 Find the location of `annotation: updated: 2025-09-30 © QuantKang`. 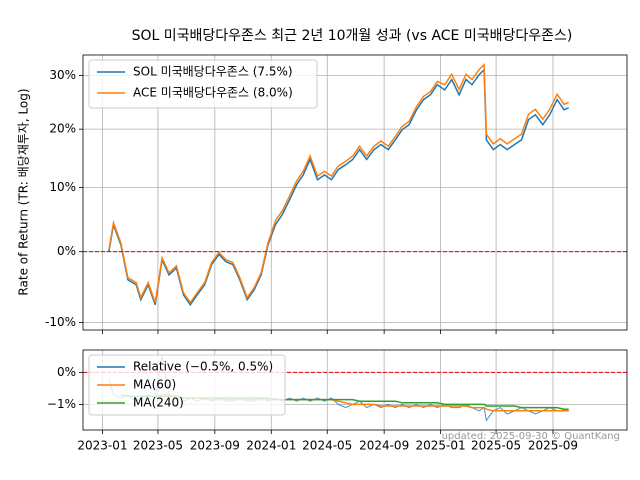

annotation: updated: 2025-09-30 © QuantKang is located at coordinates (531, 436).